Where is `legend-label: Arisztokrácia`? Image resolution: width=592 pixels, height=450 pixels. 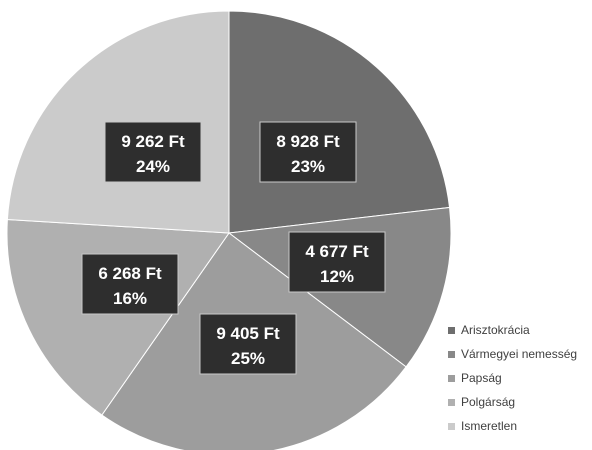 legend-label: Arisztokrácia is located at coordinates (495, 330).